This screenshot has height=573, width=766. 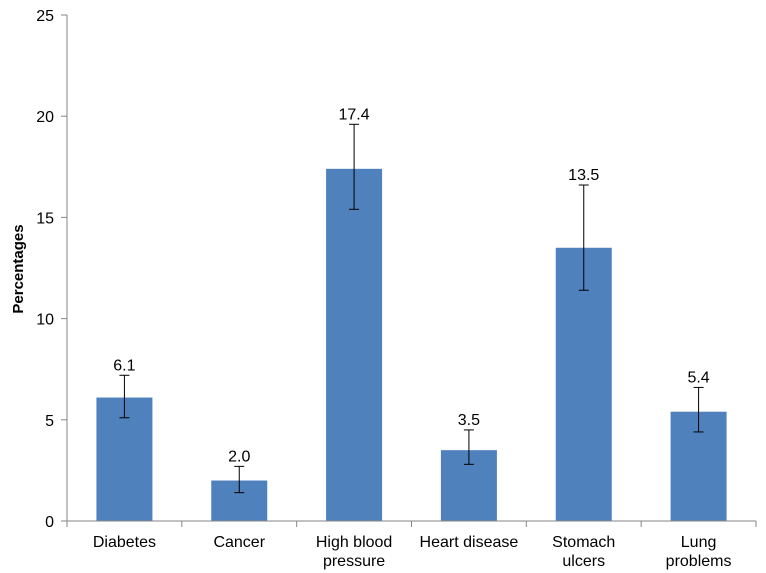 What do you see at coordinates (699, 542) in the screenshot?
I see `category-label: Lung` at bounding box center [699, 542].